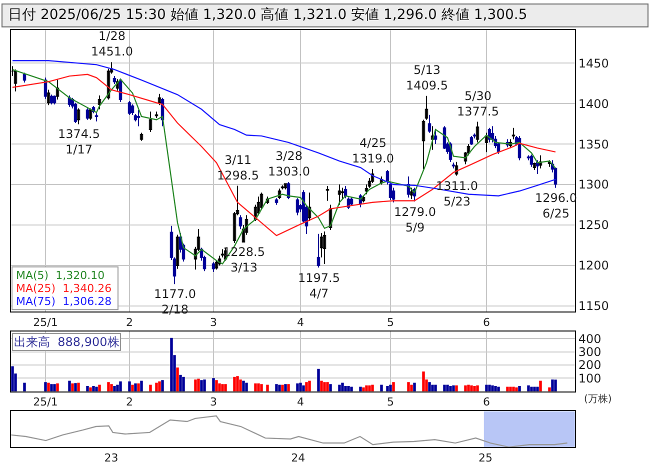  I want to click on y-tick-label: 1250, so click(593, 225).